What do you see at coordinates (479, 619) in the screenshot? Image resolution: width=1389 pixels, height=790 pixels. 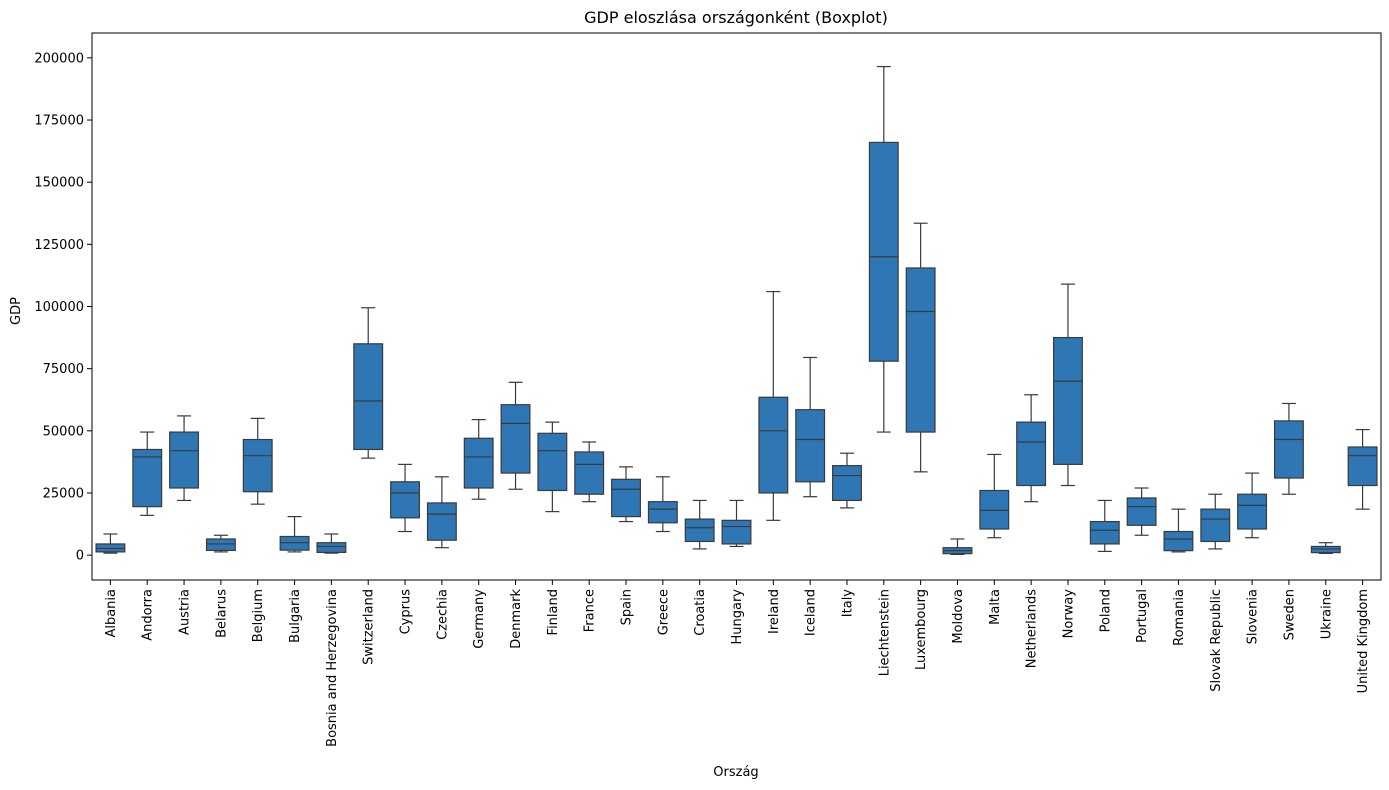 I see `x-tick-label: Germany` at bounding box center [479, 619].